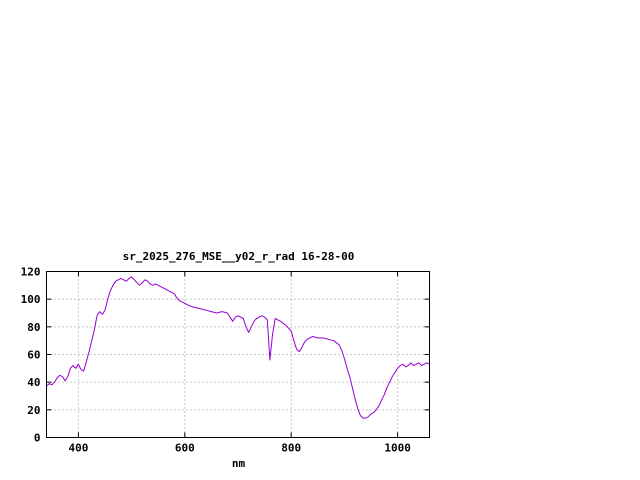  Describe the element at coordinates (33, 382) in the screenshot. I see `y-tick-label: 40` at that location.